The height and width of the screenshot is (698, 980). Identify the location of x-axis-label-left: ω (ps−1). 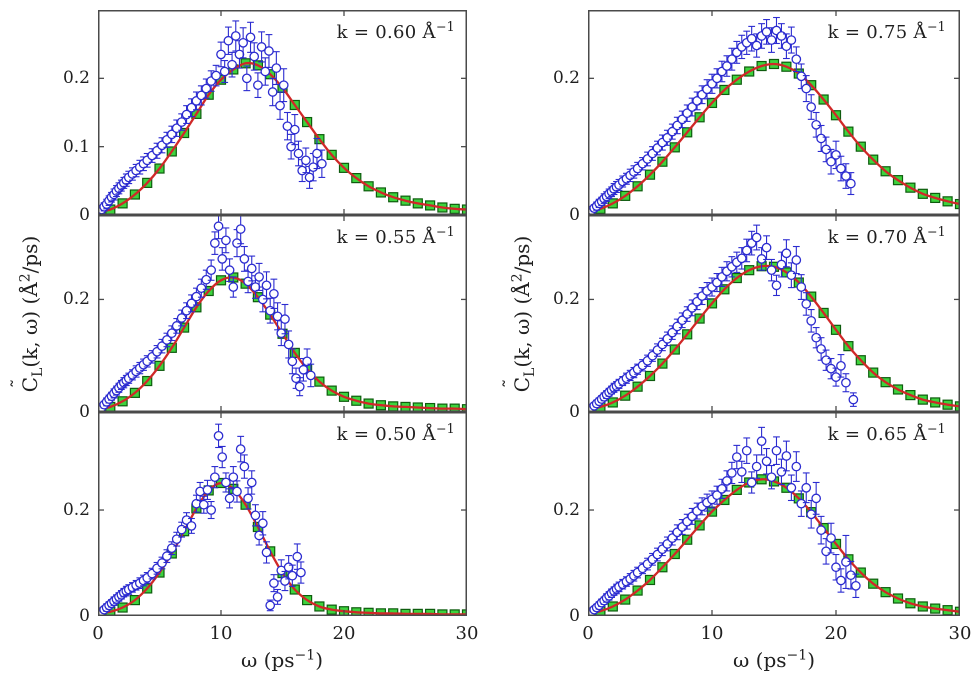
(282, 660).